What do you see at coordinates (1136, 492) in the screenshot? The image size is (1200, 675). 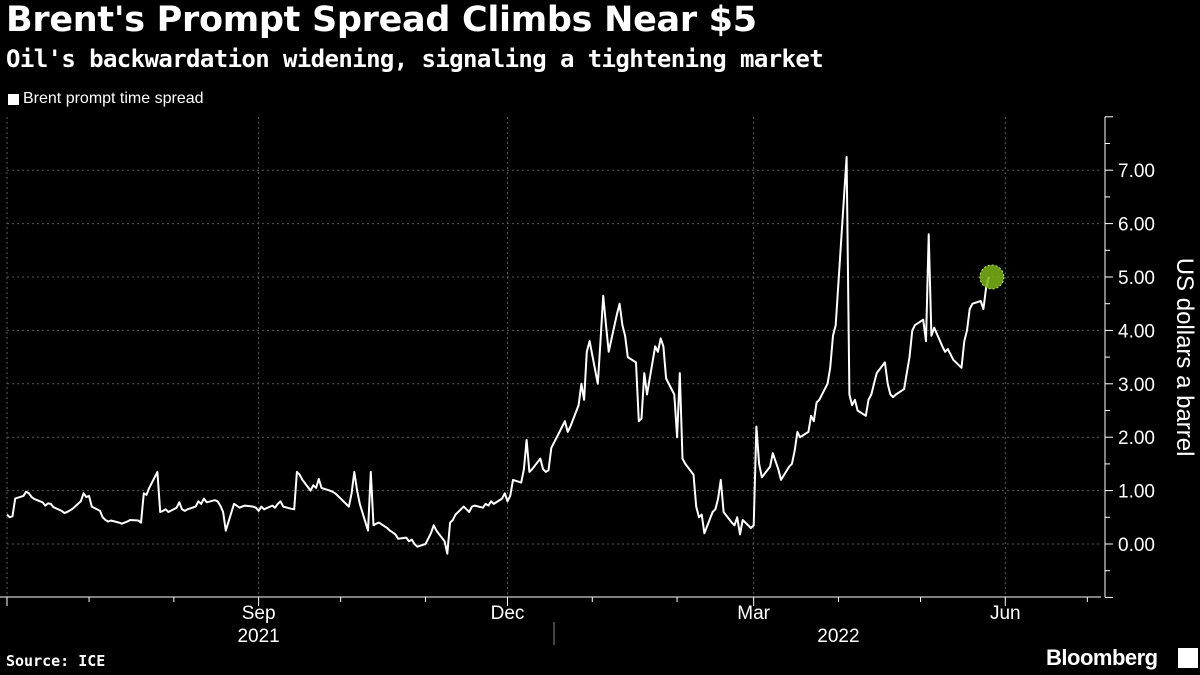 I see `y-tick-label: 1.00` at bounding box center [1136, 492].